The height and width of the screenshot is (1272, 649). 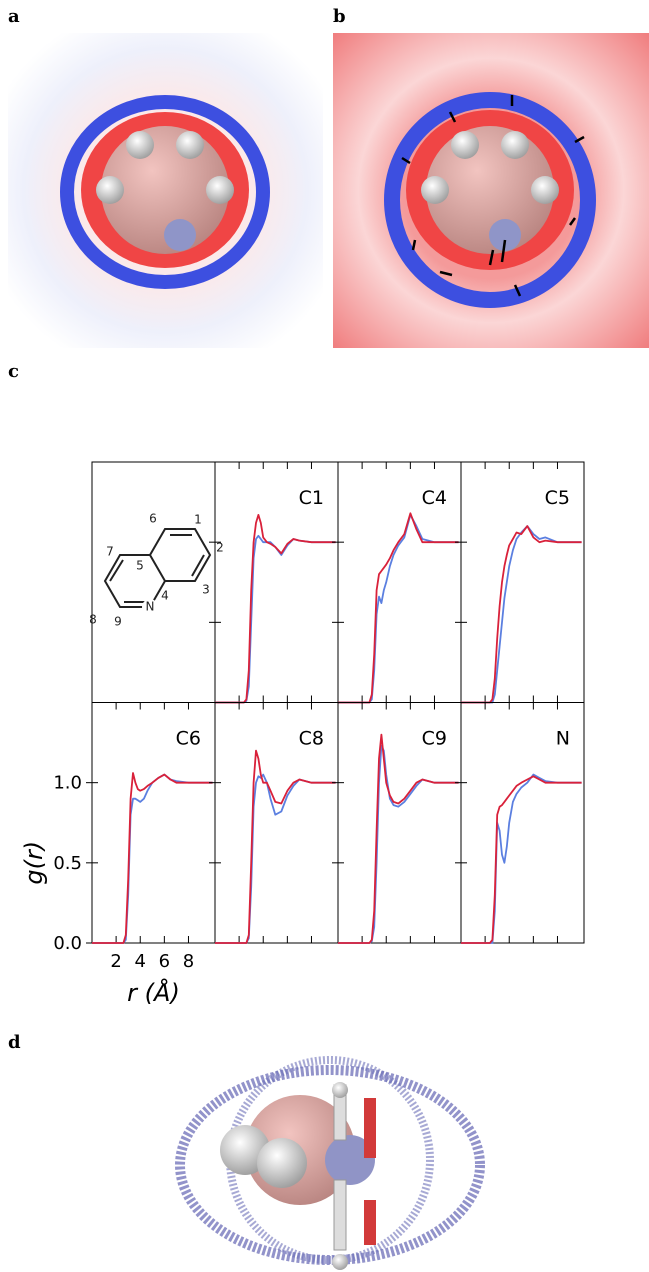 What do you see at coordinates (153, 992) in the screenshot?
I see `x-axis-label: r (Å)` at bounding box center [153, 992].